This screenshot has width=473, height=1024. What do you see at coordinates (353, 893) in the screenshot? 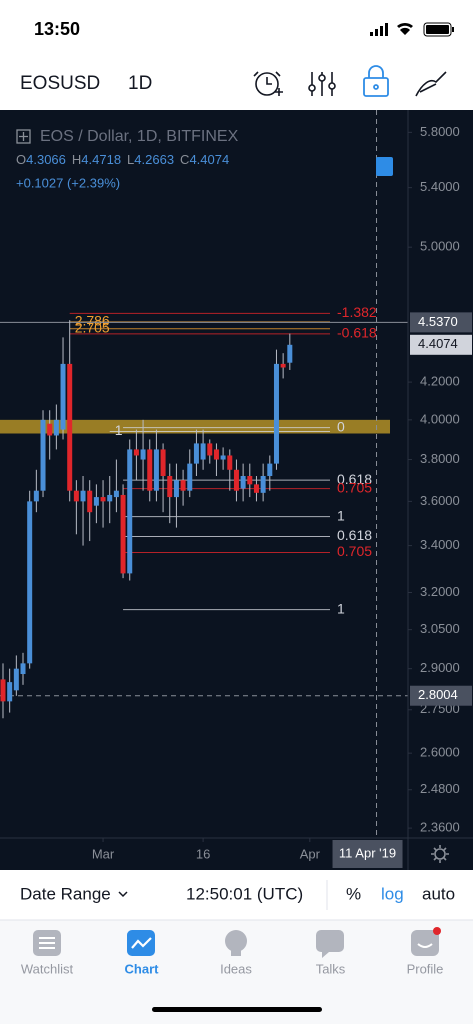
I see `percent-toggle: %` at bounding box center [353, 893].